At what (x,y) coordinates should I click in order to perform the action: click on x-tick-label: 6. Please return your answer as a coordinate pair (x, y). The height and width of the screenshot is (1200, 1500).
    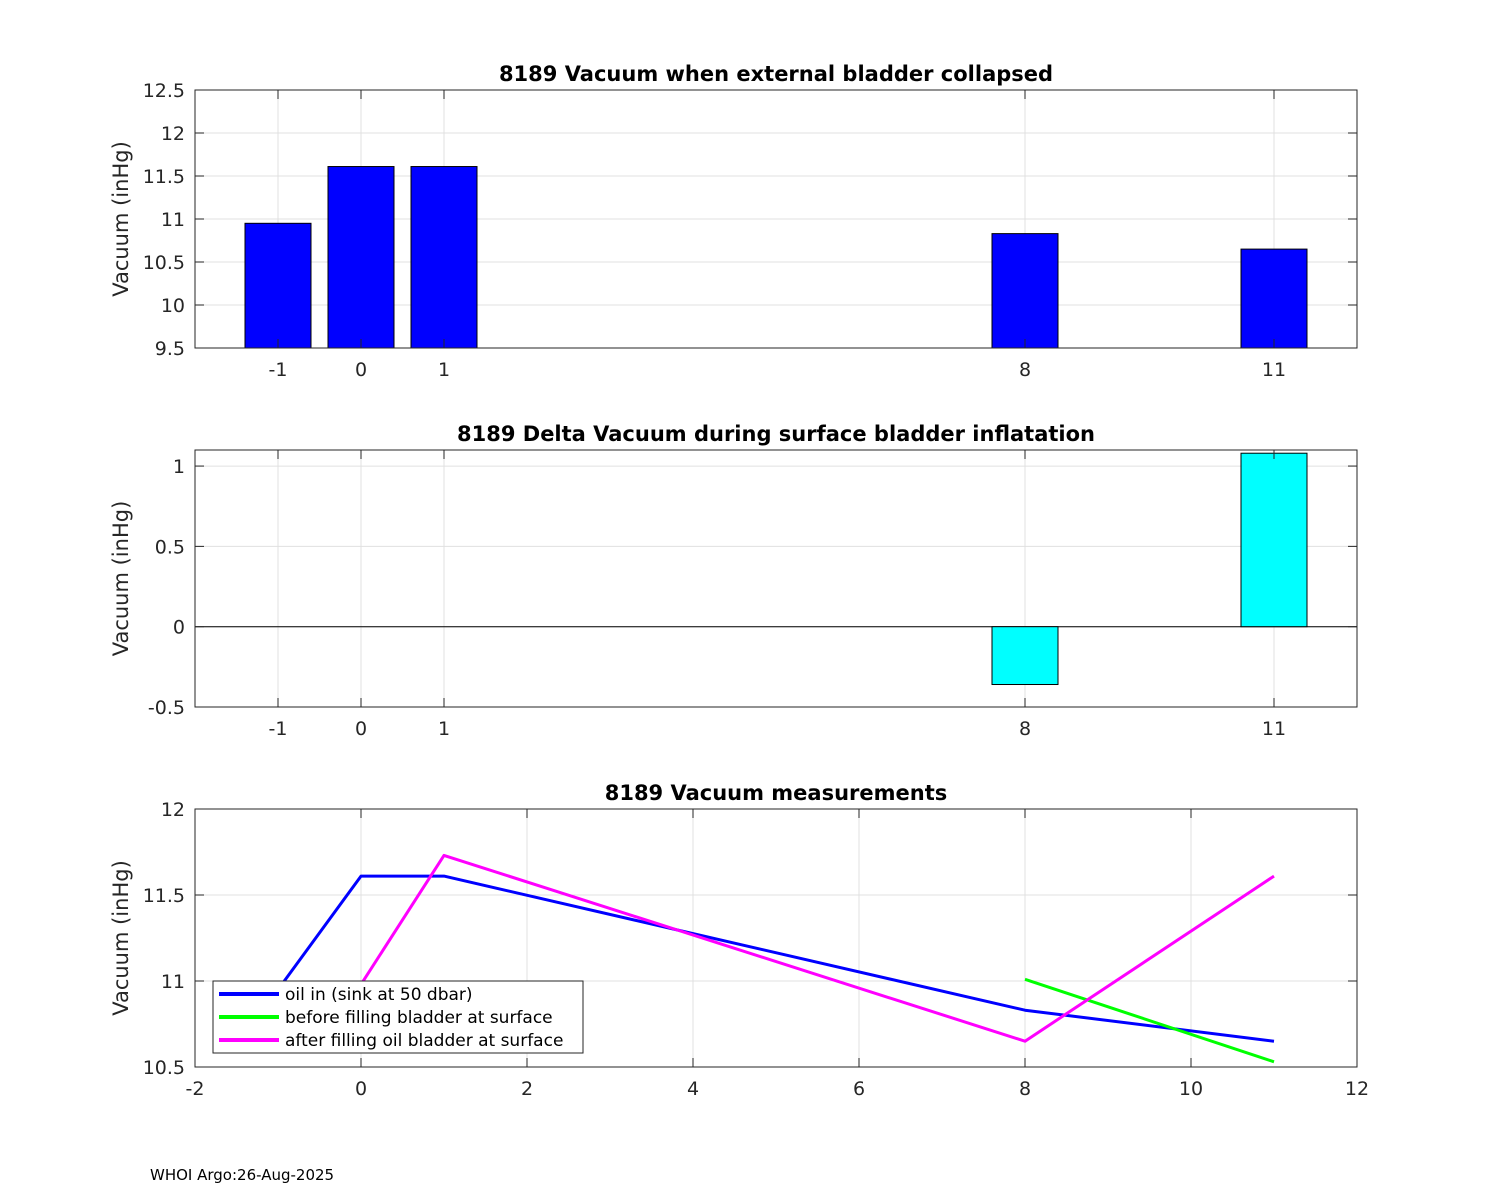
    Looking at the image, I should click on (859, 1089).